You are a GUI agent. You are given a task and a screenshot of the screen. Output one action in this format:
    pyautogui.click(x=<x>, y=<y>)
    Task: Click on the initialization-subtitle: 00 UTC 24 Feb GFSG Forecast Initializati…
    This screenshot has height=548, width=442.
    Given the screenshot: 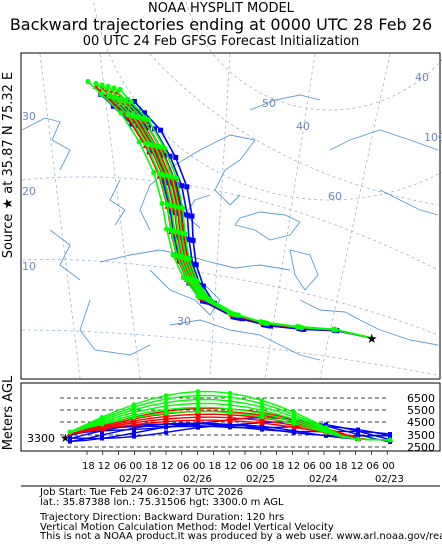 What is the action you would take?
    pyautogui.click(x=221, y=41)
    